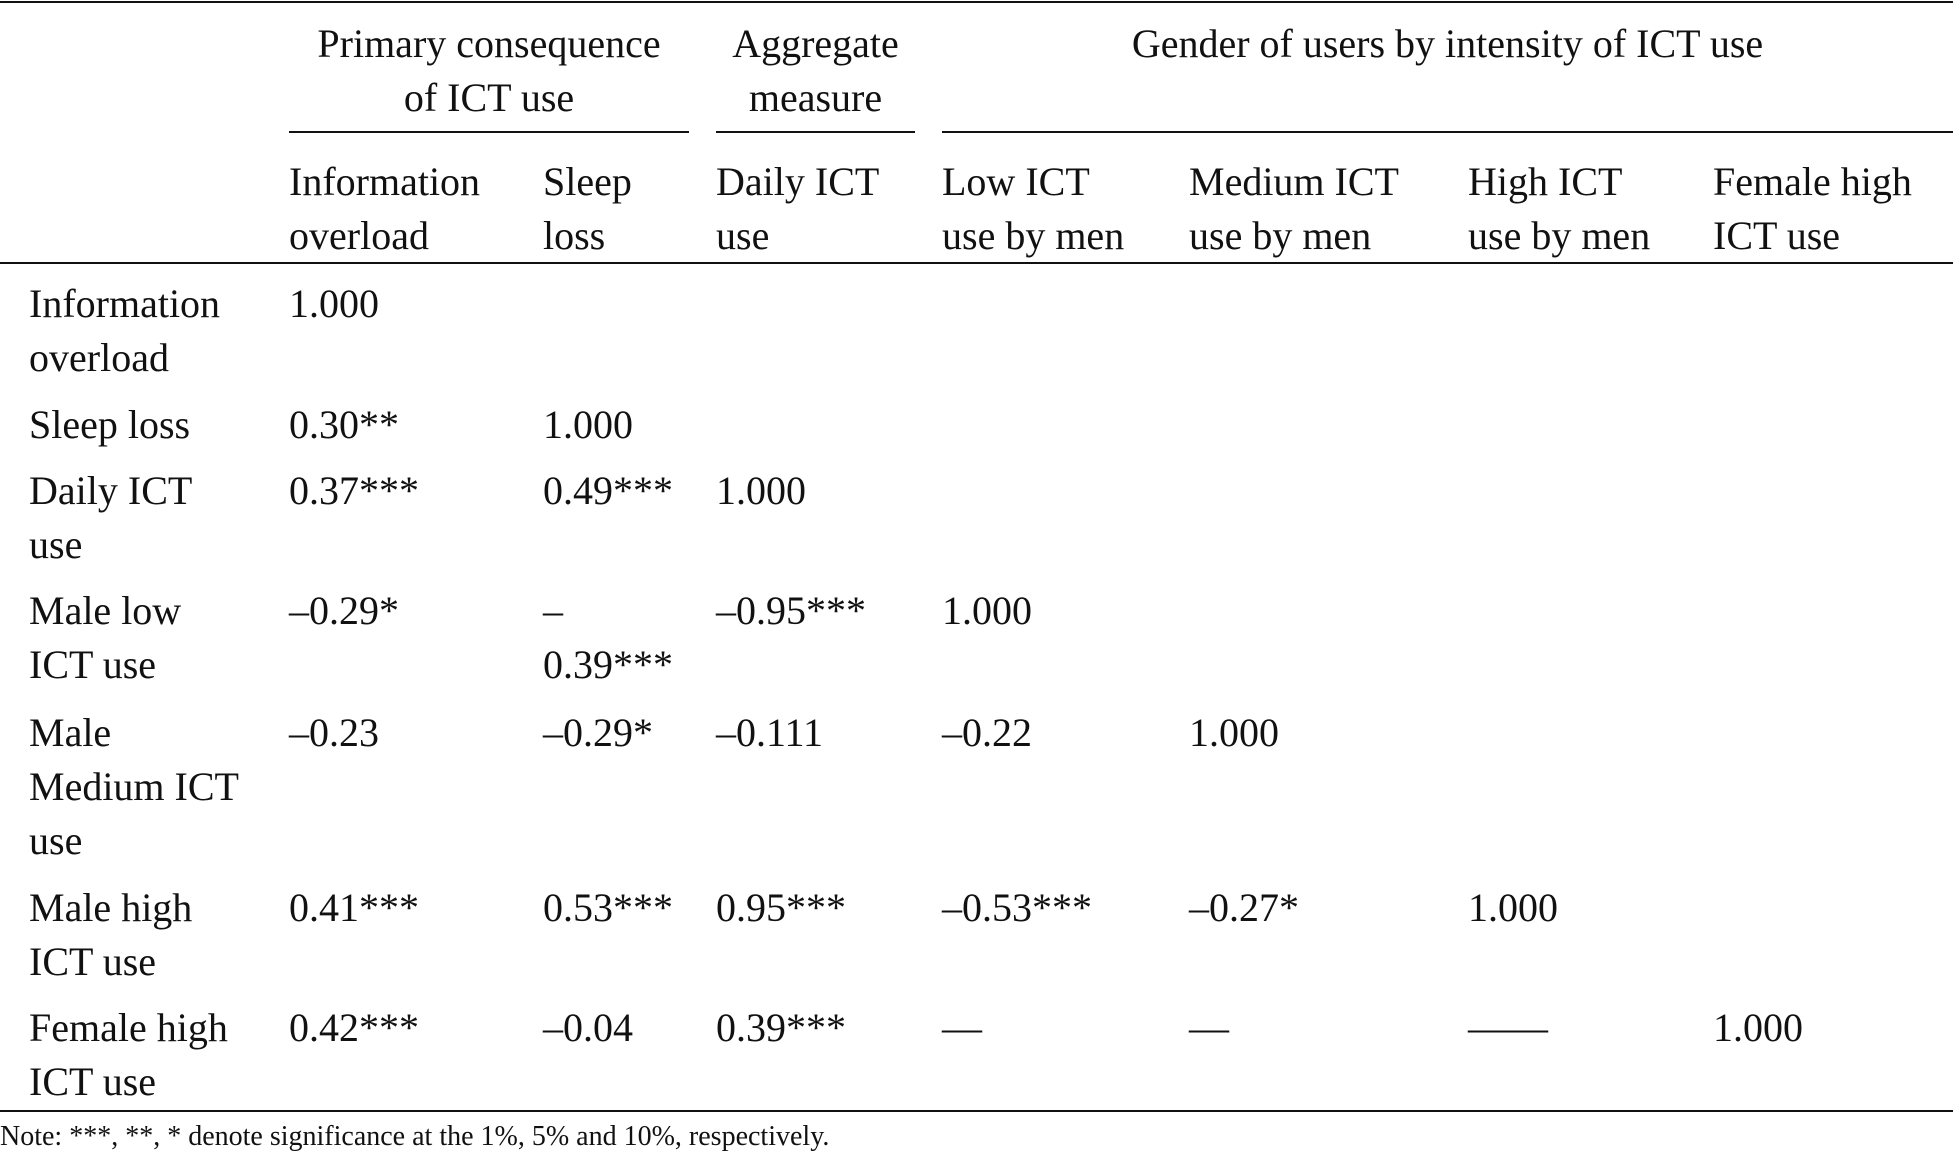 The image size is (1953, 1157). Describe the element at coordinates (587, 208) in the screenshot. I see `column-header: Sleep loss` at that location.